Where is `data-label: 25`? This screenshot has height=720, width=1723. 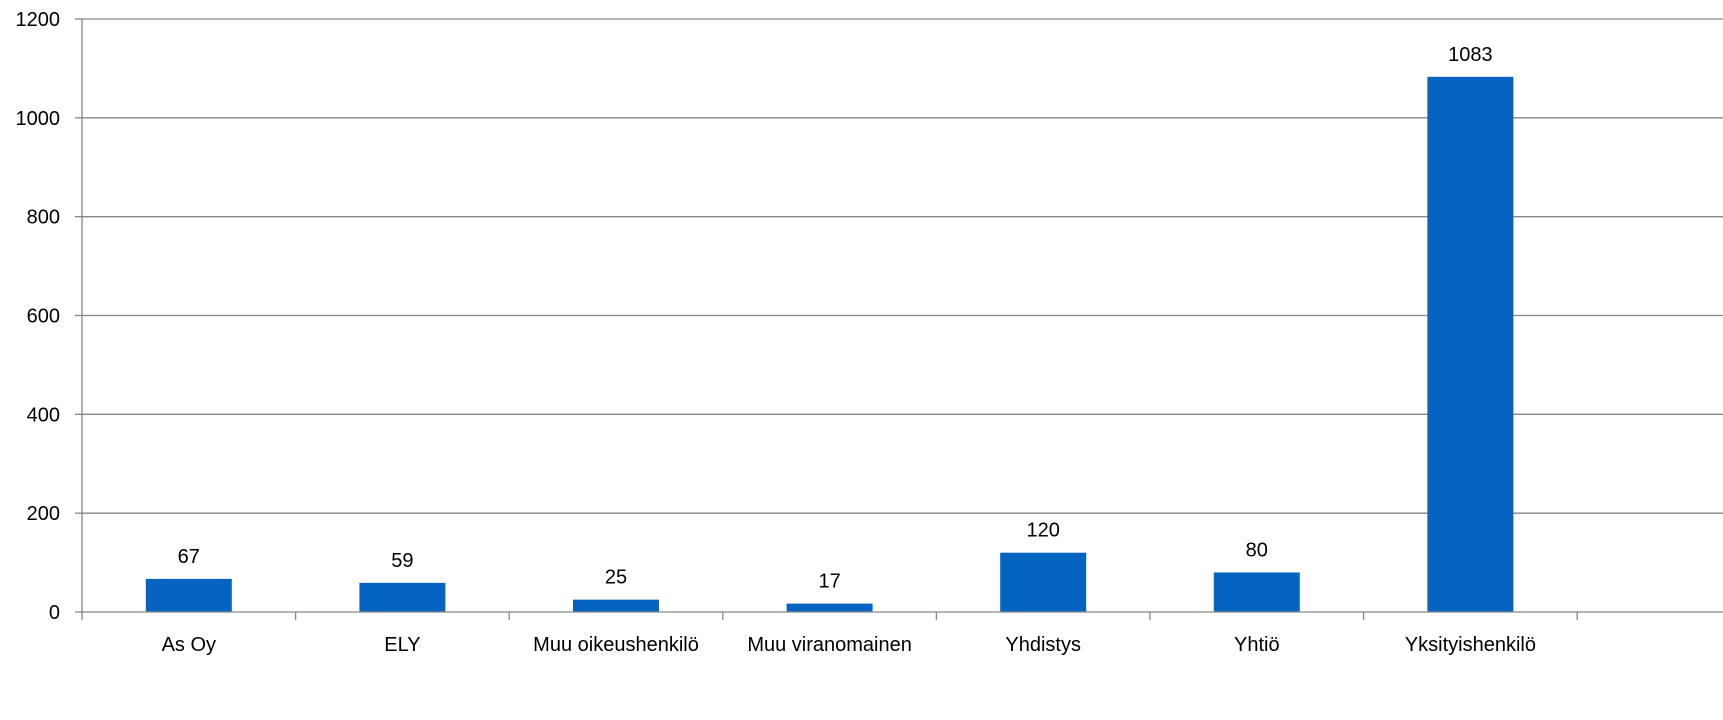
data-label: 25 is located at coordinates (616, 578).